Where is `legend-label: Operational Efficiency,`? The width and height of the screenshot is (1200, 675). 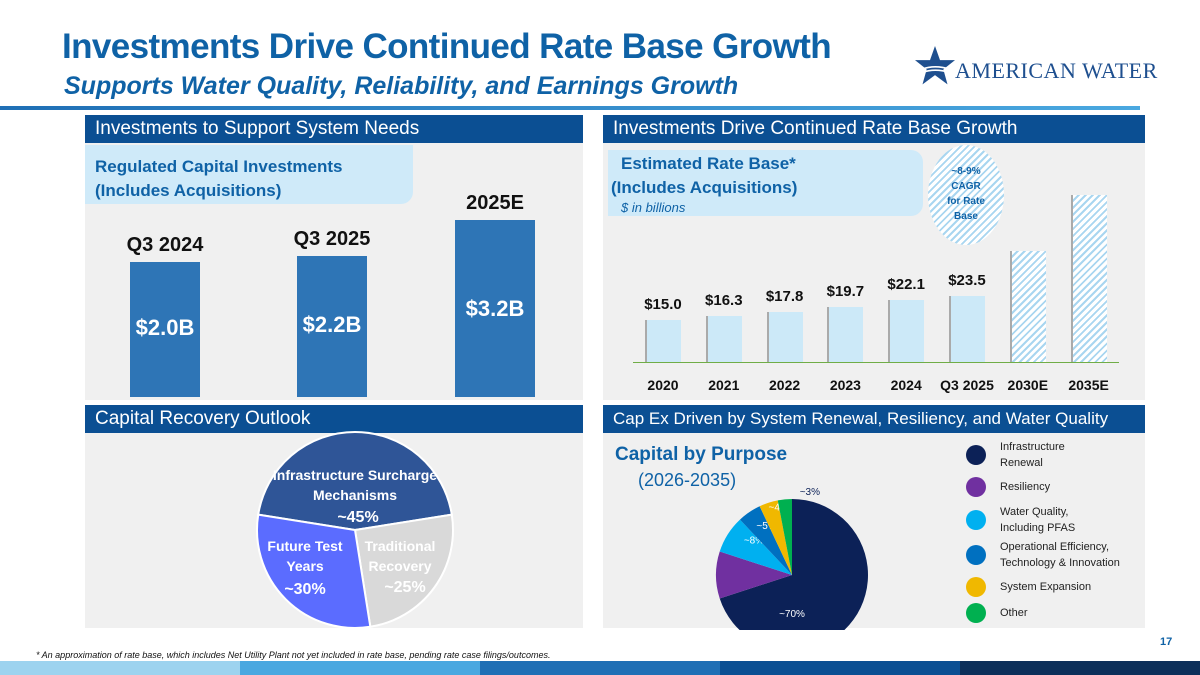
legend-label: Operational Efficiency, is located at coordinates (1055, 547).